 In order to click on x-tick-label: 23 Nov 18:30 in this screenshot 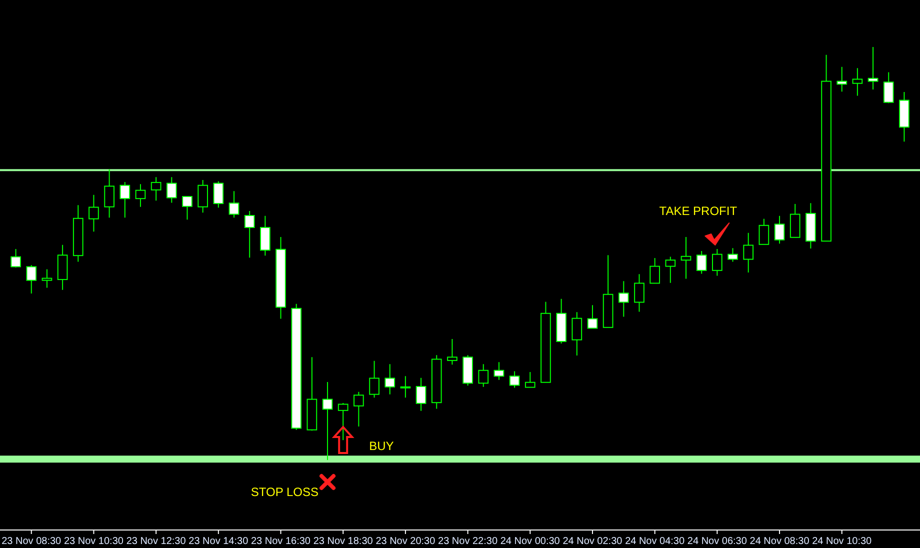, I will do `click(343, 541)`.